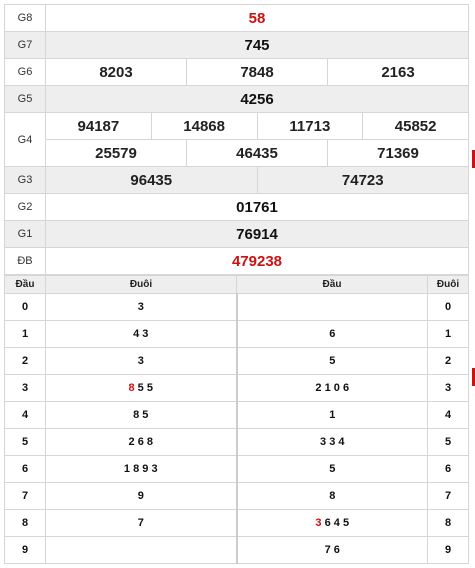 This screenshot has width=475, height=568. I want to click on loto-duoi2: 8, so click(448, 523).